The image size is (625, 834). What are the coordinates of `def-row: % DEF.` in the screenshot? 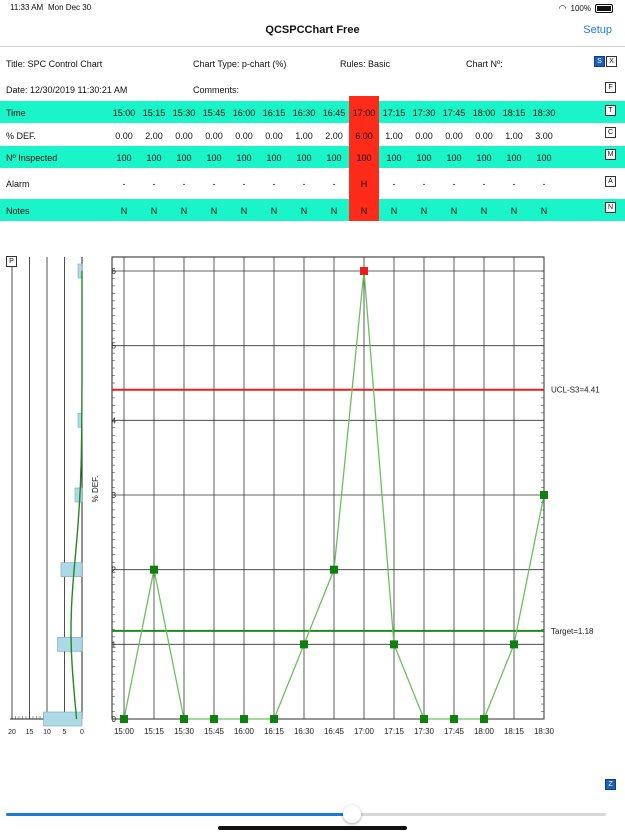 It's located at (312, 135).